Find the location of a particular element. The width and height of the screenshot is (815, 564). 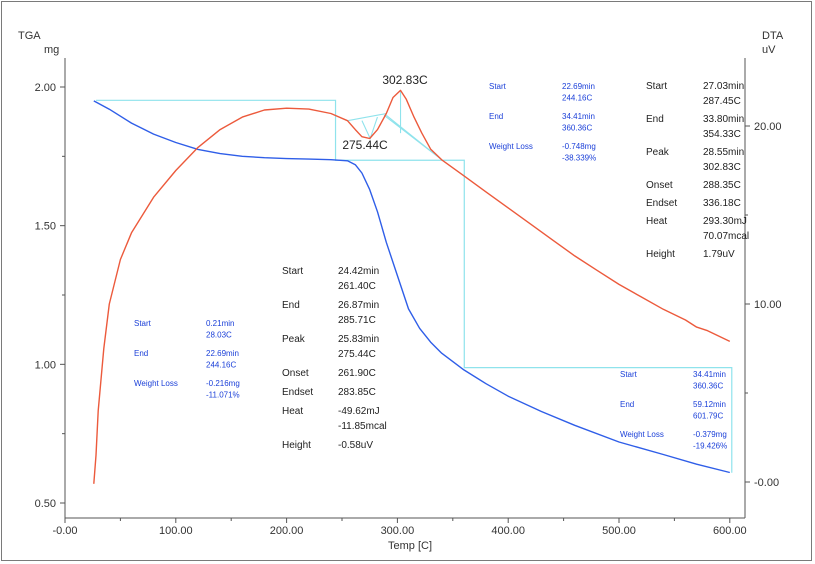

ann-blue-top-label: End is located at coordinates (496, 116).